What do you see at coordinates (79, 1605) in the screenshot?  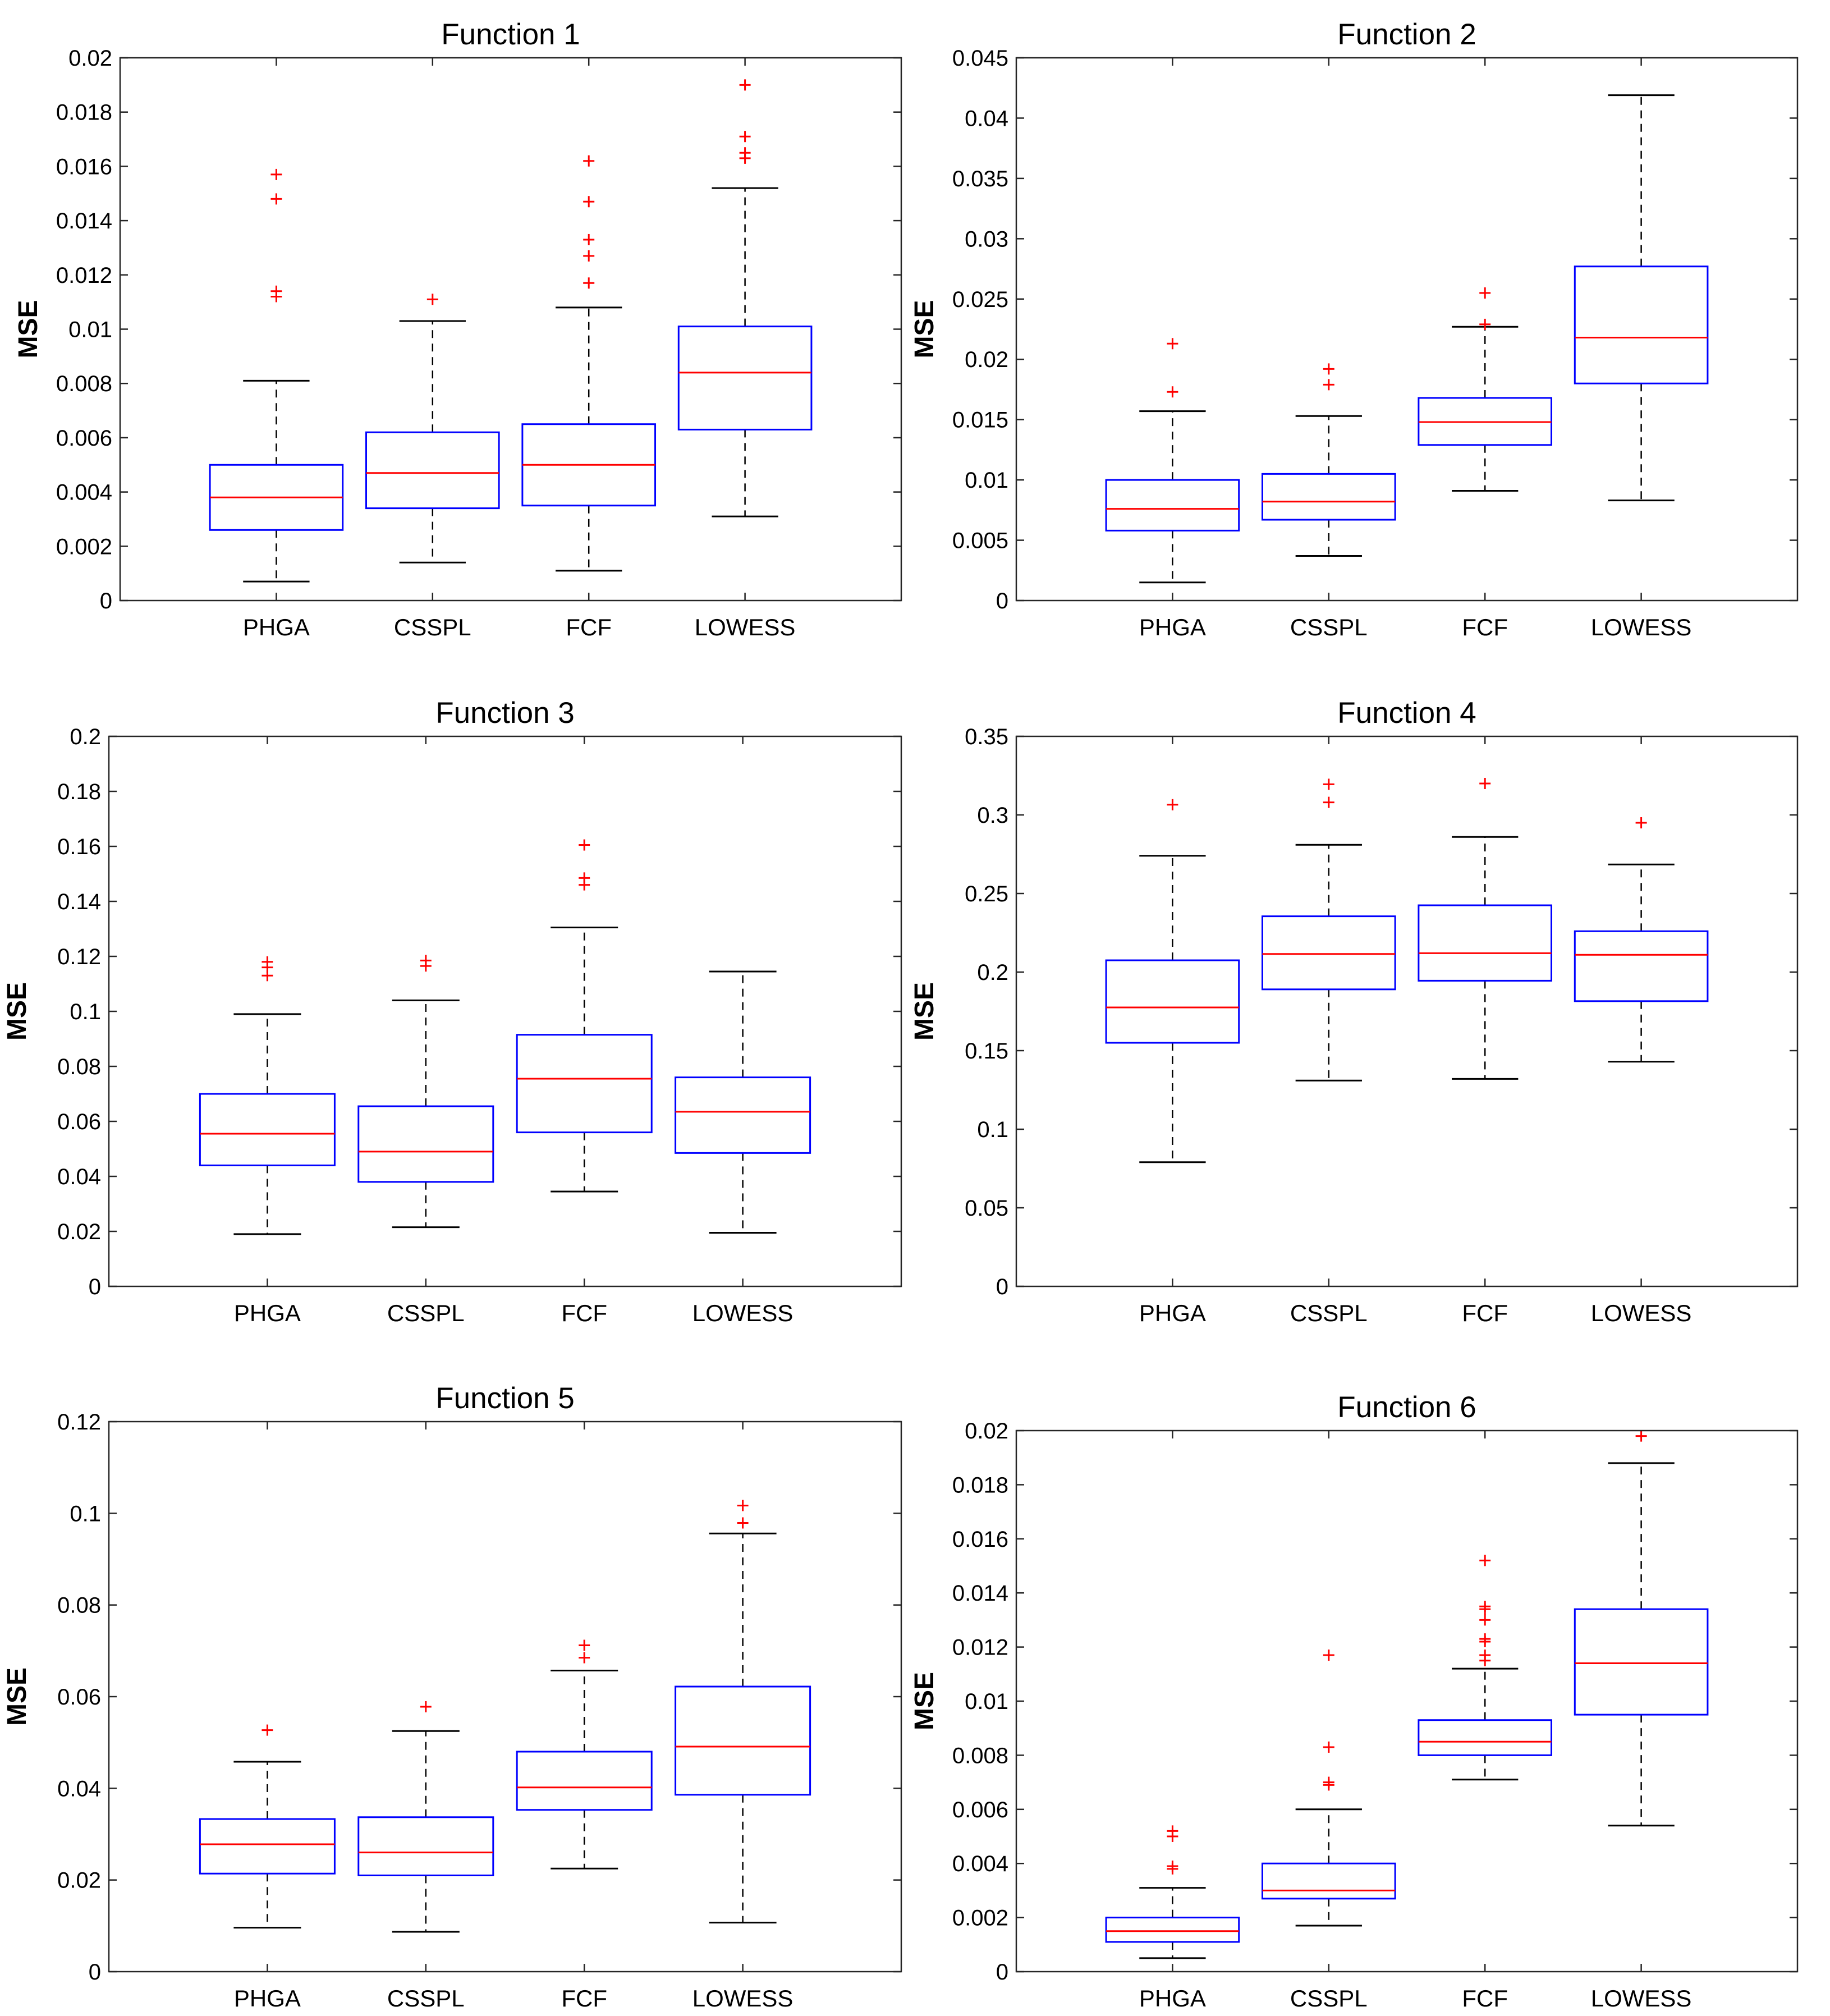 I see `y-tick-label: 0.08` at bounding box center [79, 1605].